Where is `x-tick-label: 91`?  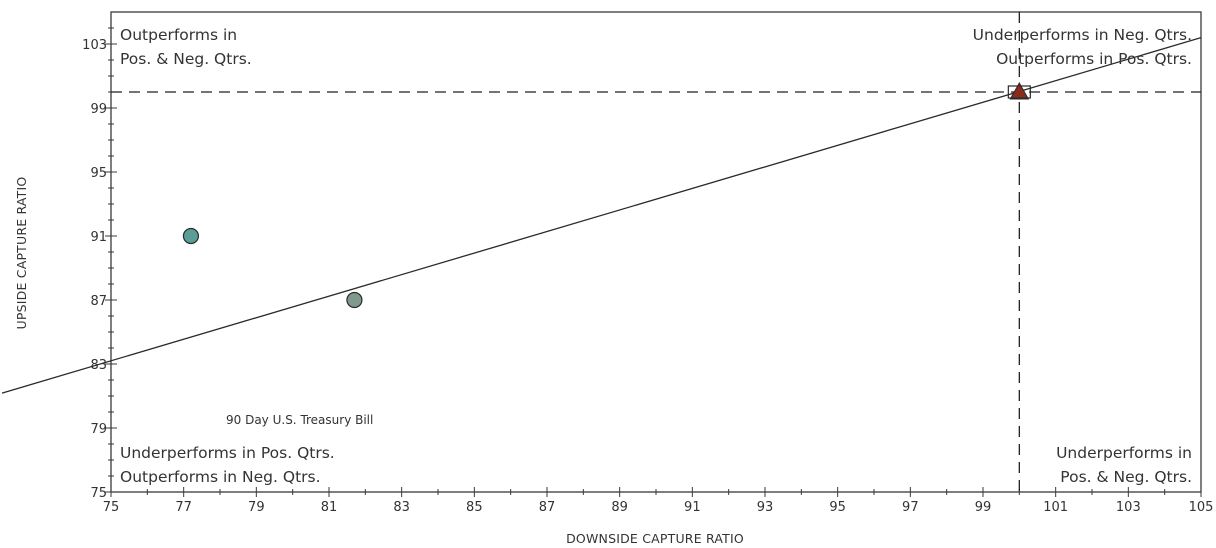 x-tick-label: 91 is located at coordinates (692, 507).